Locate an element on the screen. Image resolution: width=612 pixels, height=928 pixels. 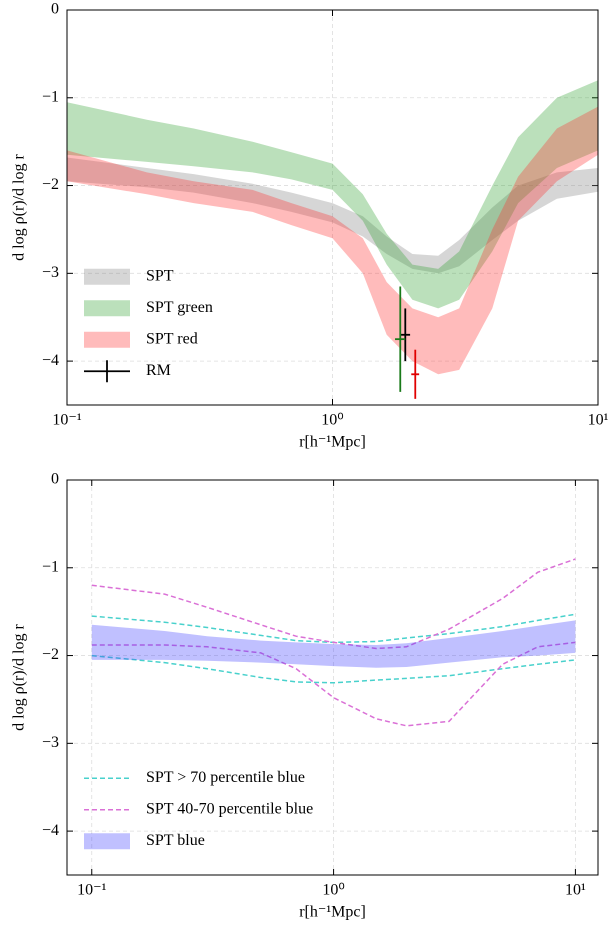
legend-label: RM is located at coordinates (158, 370).